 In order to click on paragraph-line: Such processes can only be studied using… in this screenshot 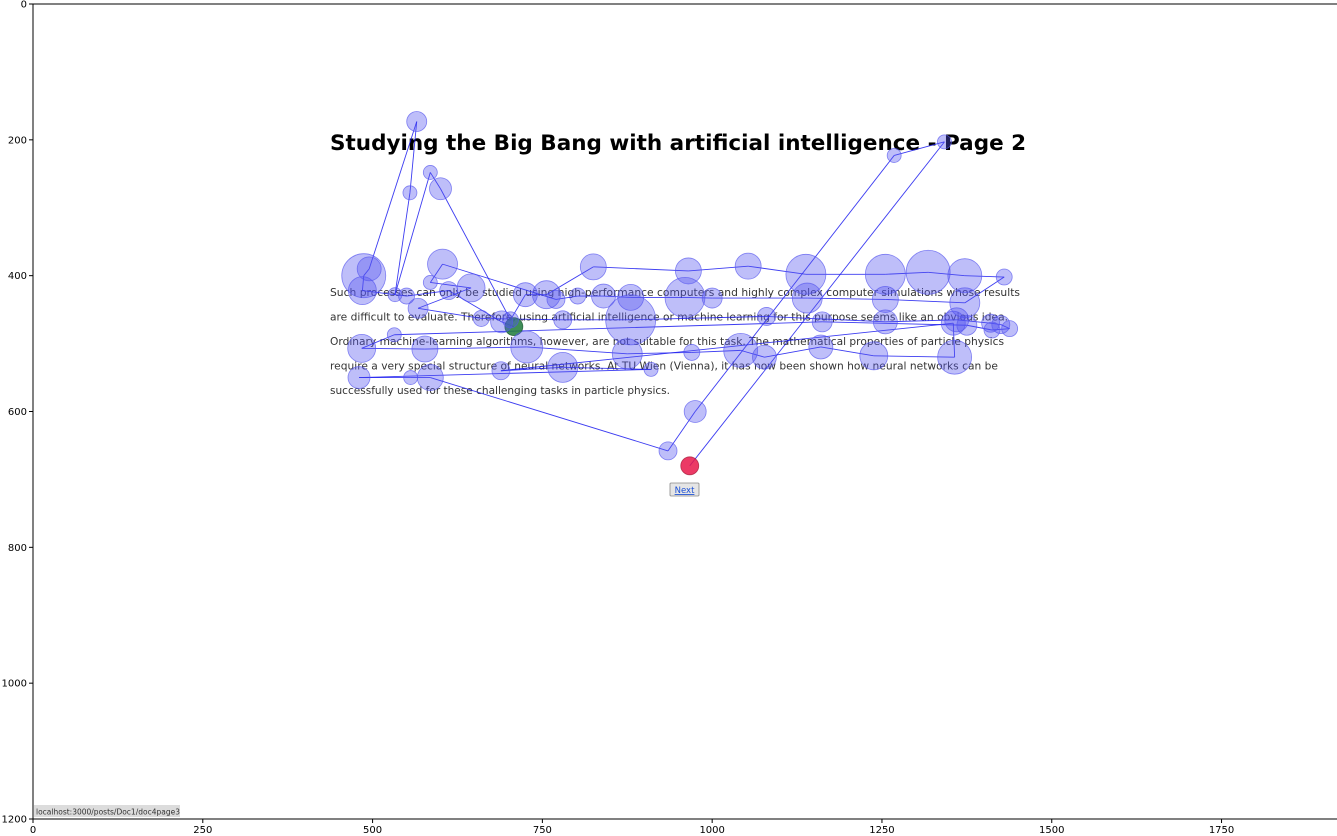, I will do `click(675, 292)`.